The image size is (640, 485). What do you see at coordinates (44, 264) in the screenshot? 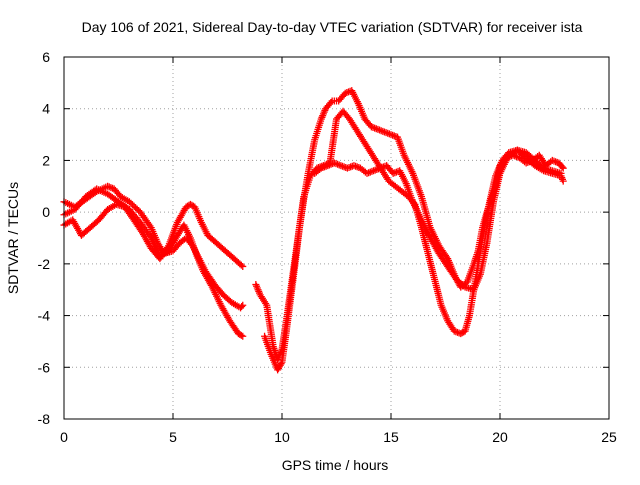
I see `y-tick-label: -2` at bounding box center [44, 264].